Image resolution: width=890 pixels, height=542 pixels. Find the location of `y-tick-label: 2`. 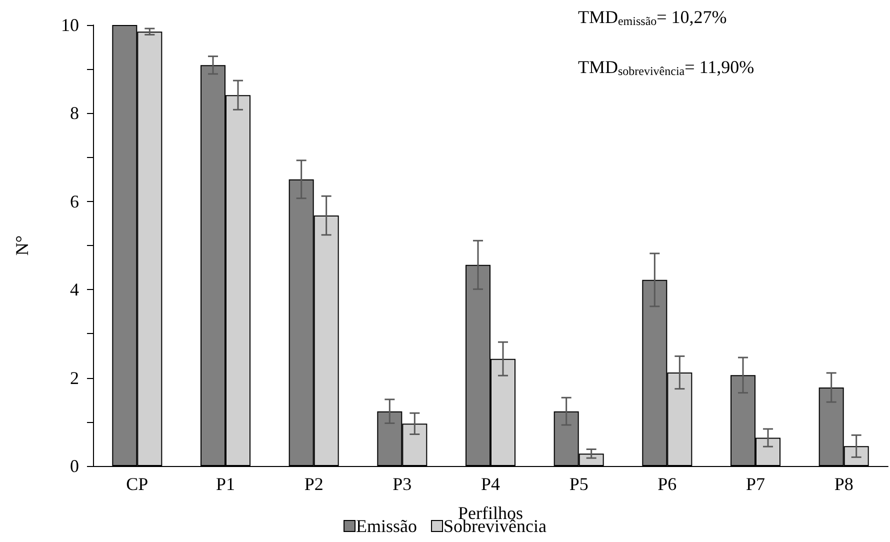

y-tick-label: 2 is located at coordinates (74, 378).